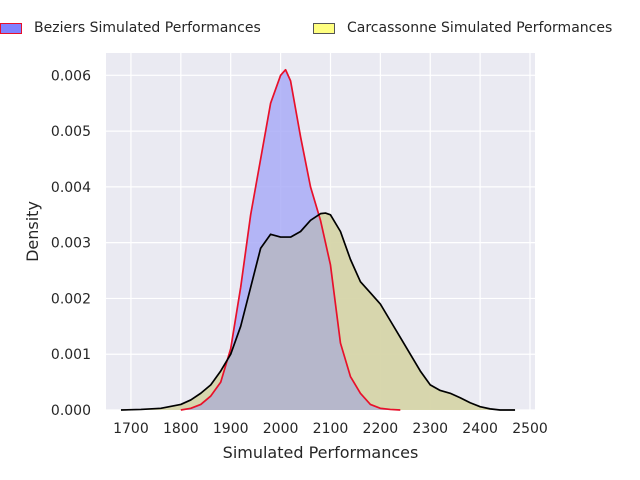 Image resolution: width=640 pixels, height=480 pixels. I want to click on x-axis-label: Simulated Performances, so click(321, 452).